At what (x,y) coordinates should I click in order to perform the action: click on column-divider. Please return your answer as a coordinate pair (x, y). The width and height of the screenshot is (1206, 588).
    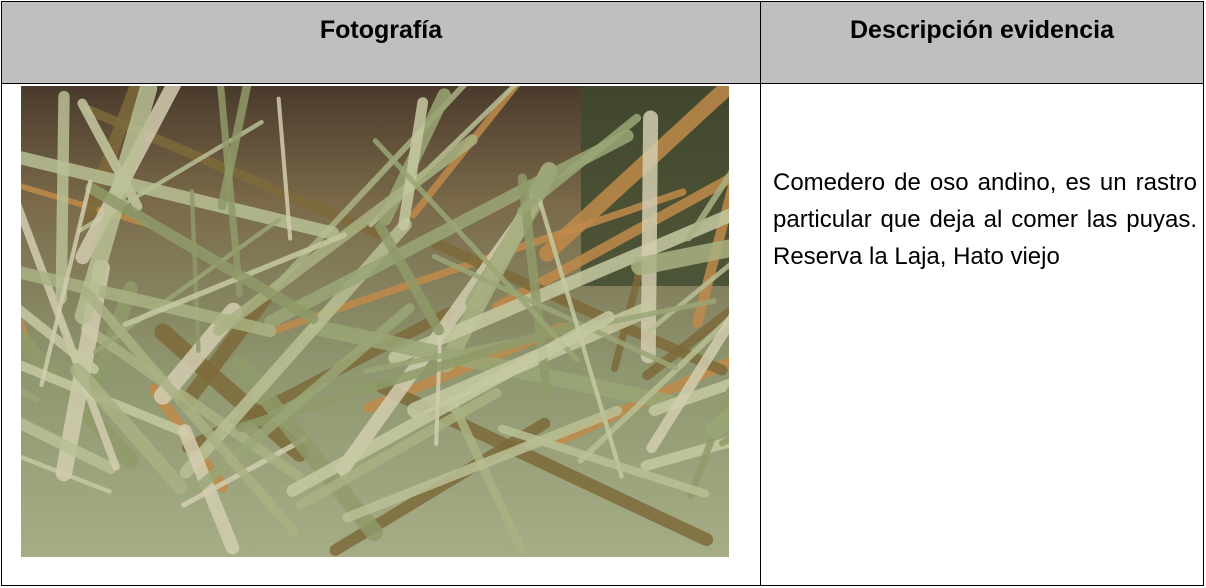
    Looking at the image, I should click on (760, 293).